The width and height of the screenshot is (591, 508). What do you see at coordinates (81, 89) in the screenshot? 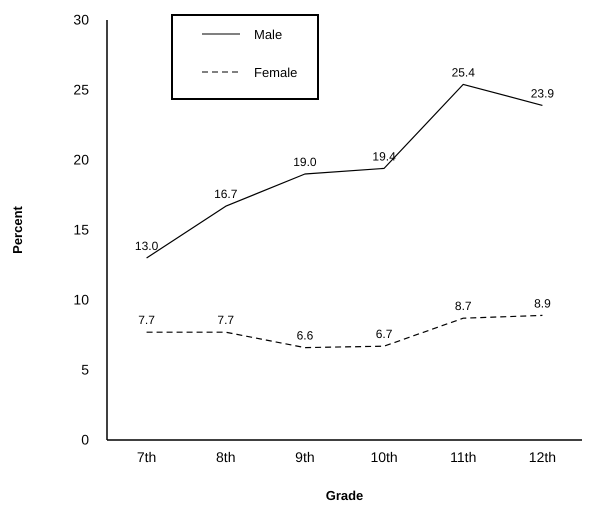
I see `y-tick-label: 25` at bounding box center [81, 89].